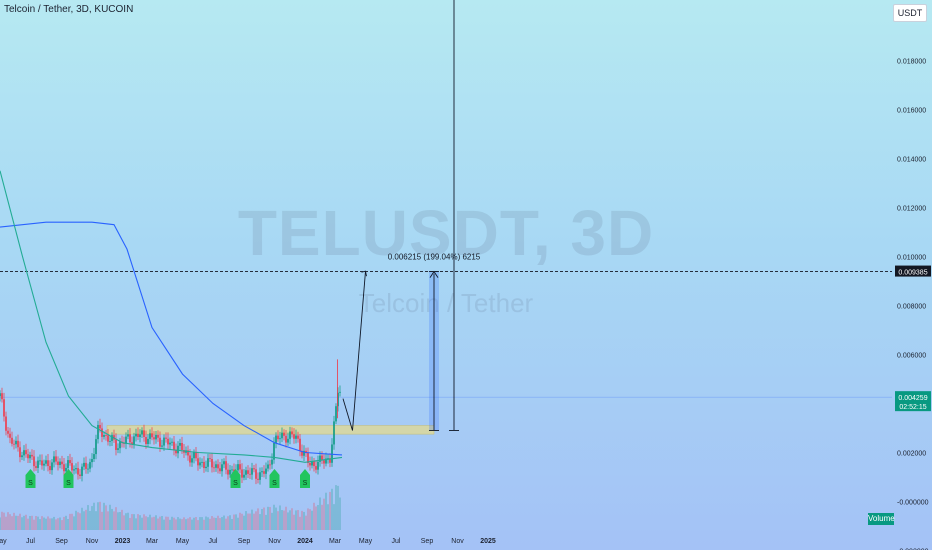 The width and height of the screenshot is (932, 550). Describe the element at coordinates (911, 258) in the screenshot. I see `y-tick-label: 0.010000` at that location.